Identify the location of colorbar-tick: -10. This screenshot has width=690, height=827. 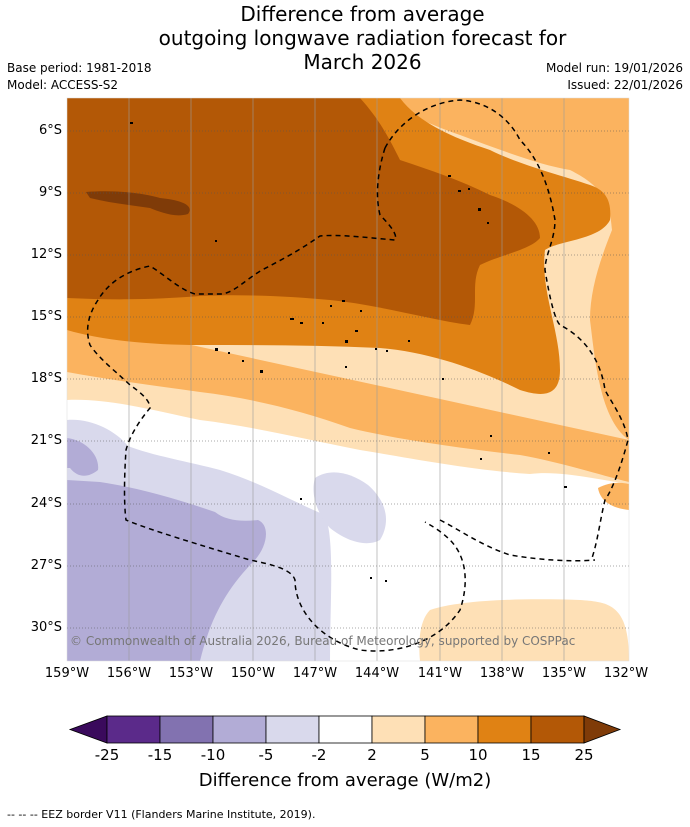
(213, 755).